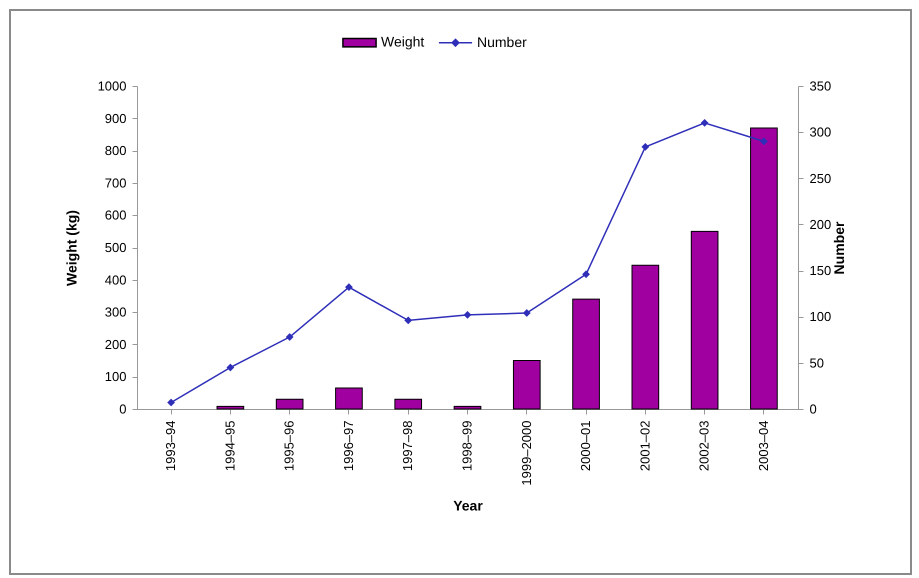  I want to click on x-tick-label: 1993–94, so click(170, 446).